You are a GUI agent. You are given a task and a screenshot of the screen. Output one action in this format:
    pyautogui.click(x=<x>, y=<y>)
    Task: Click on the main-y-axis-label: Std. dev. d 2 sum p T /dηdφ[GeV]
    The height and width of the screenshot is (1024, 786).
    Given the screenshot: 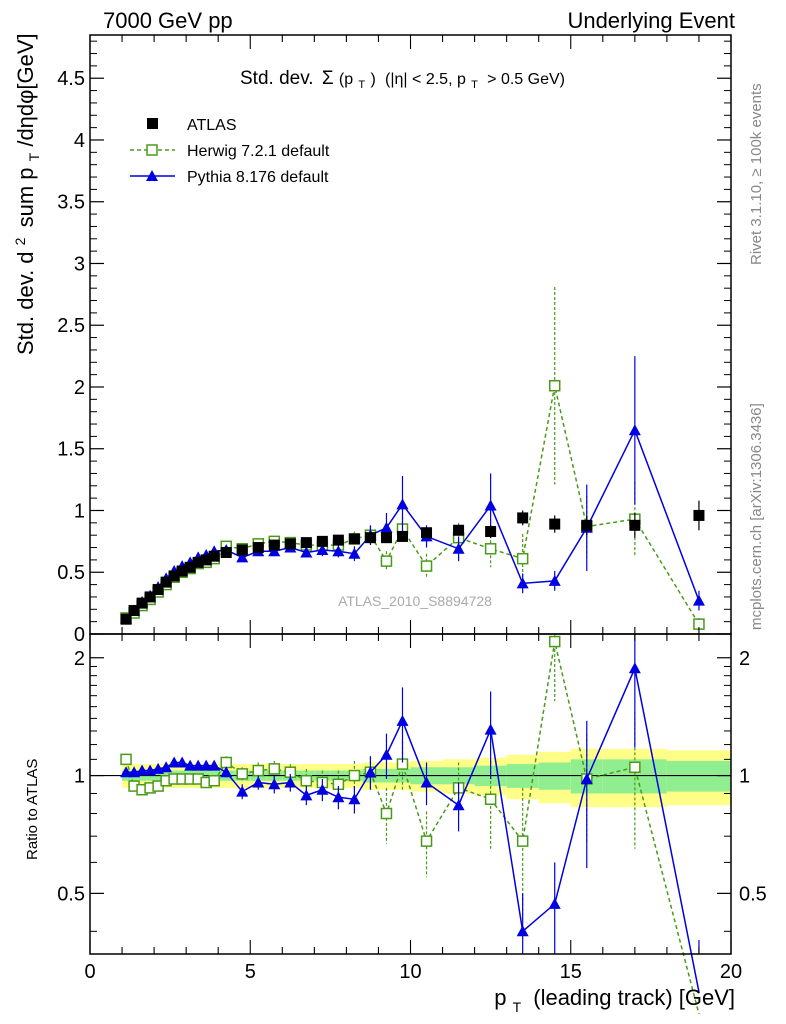 What is the action you would take?
    pyautogui.click(x=24, y=194)
    